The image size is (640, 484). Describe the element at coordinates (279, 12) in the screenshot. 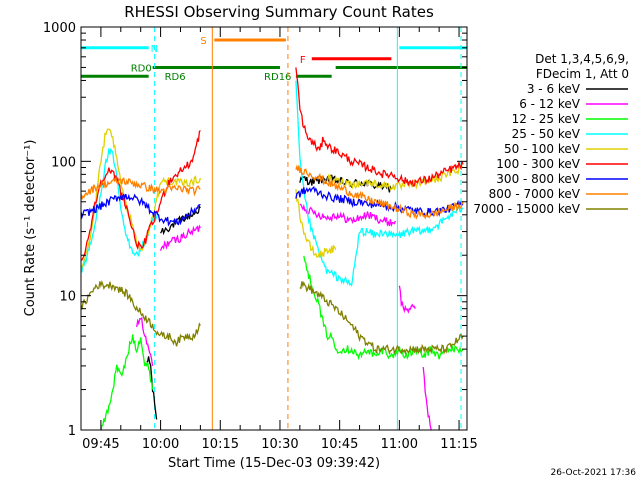

I see `chart-title: RHESSI Observing Summary Count Rates` at that location.